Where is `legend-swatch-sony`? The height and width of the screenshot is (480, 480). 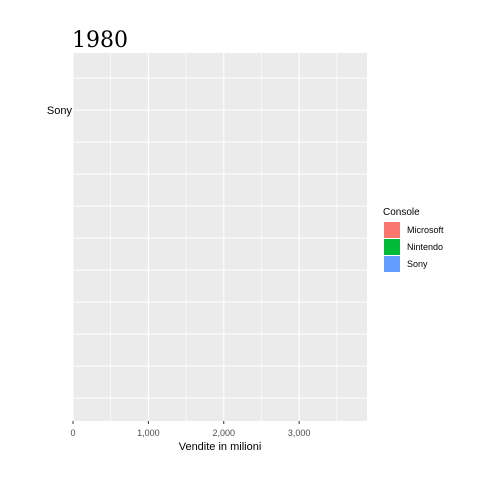
legend-swatch-sony is located at coordinates (392, 264).